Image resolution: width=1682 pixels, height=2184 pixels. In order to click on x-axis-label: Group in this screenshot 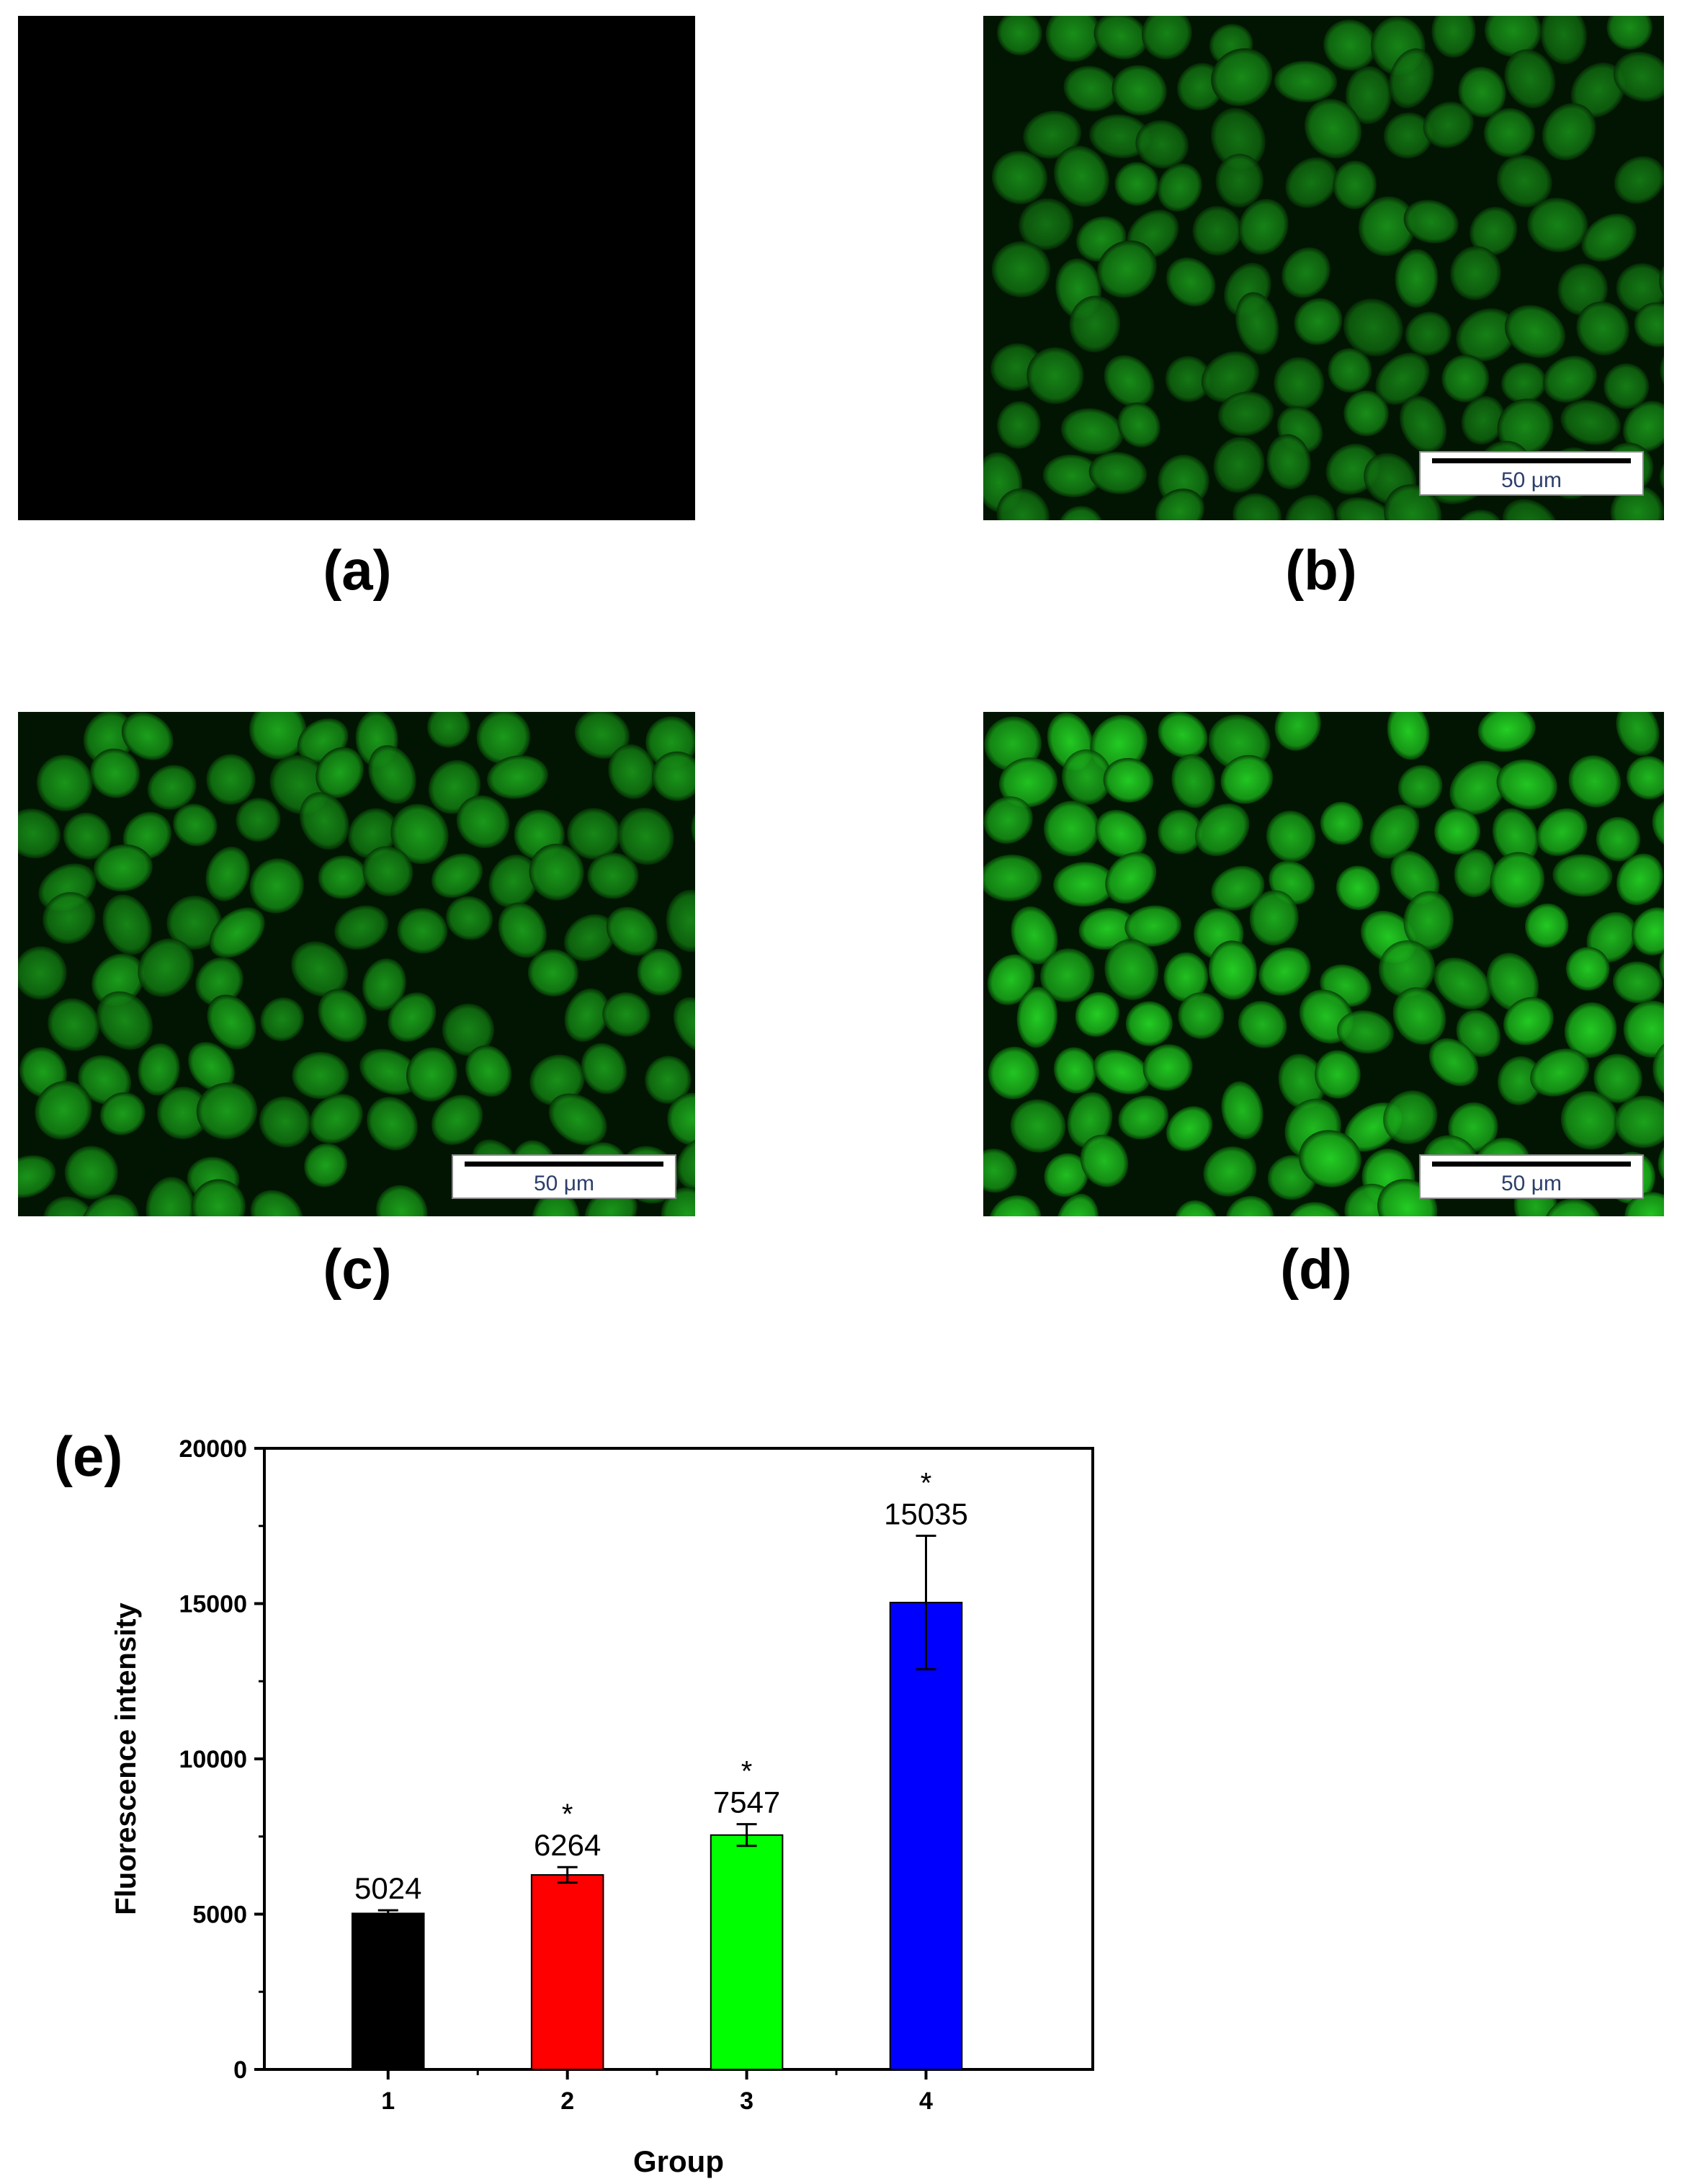, I will do `click(678, 2161)`.